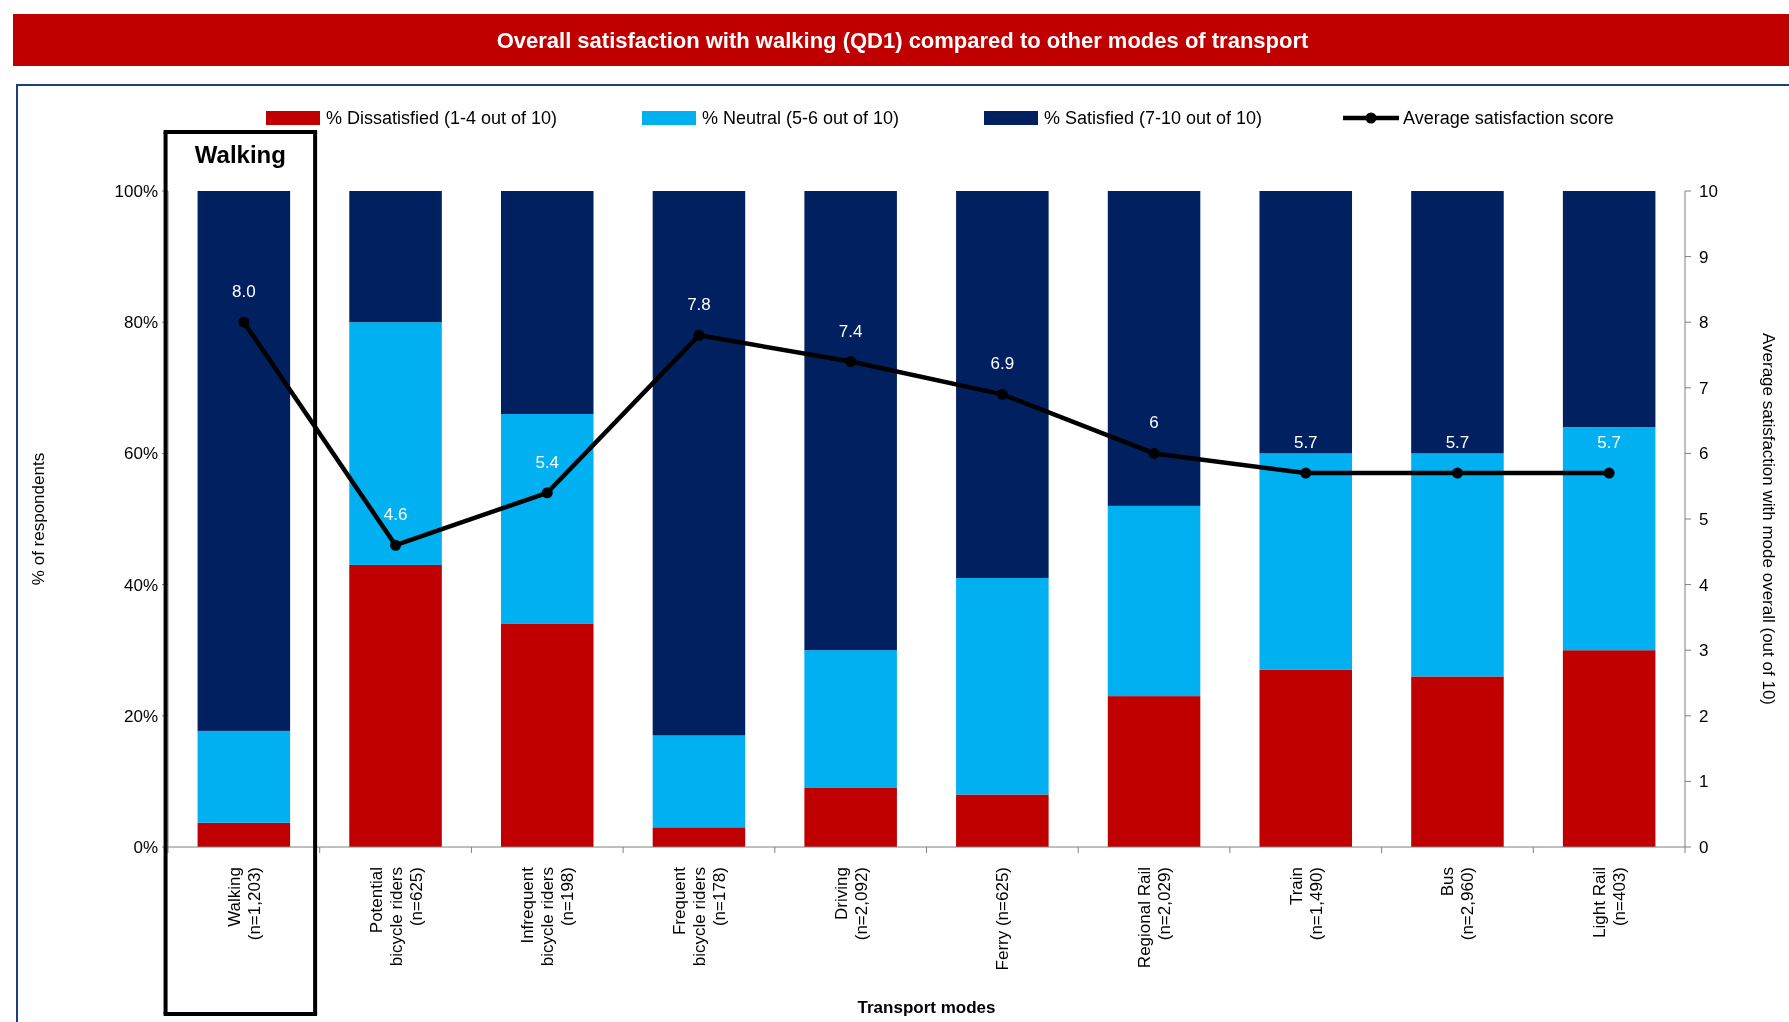 This screenshot has height=1022, width=1789. What do you see at coordinates (903, 40) in the screenshot?
I see `chart-title: Overall satisfaction with walking (QD1) compared to other modes of transport` at bounding box center [903, 40].